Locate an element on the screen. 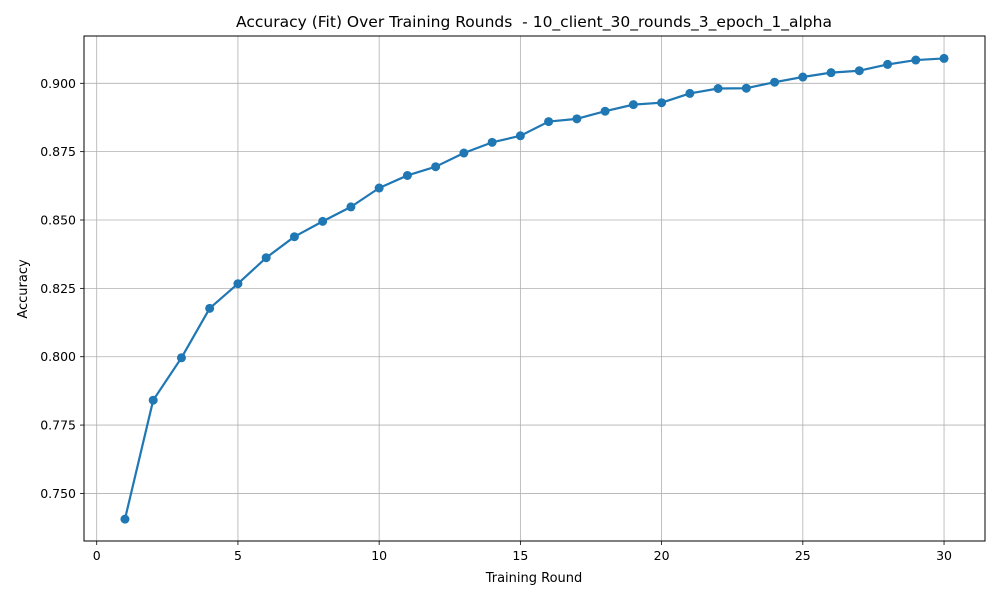  y-axis-ticks: 0.750 0.775 0.800 0.825 0.850 0.875 0.900 is located at coordinates (62, 288).